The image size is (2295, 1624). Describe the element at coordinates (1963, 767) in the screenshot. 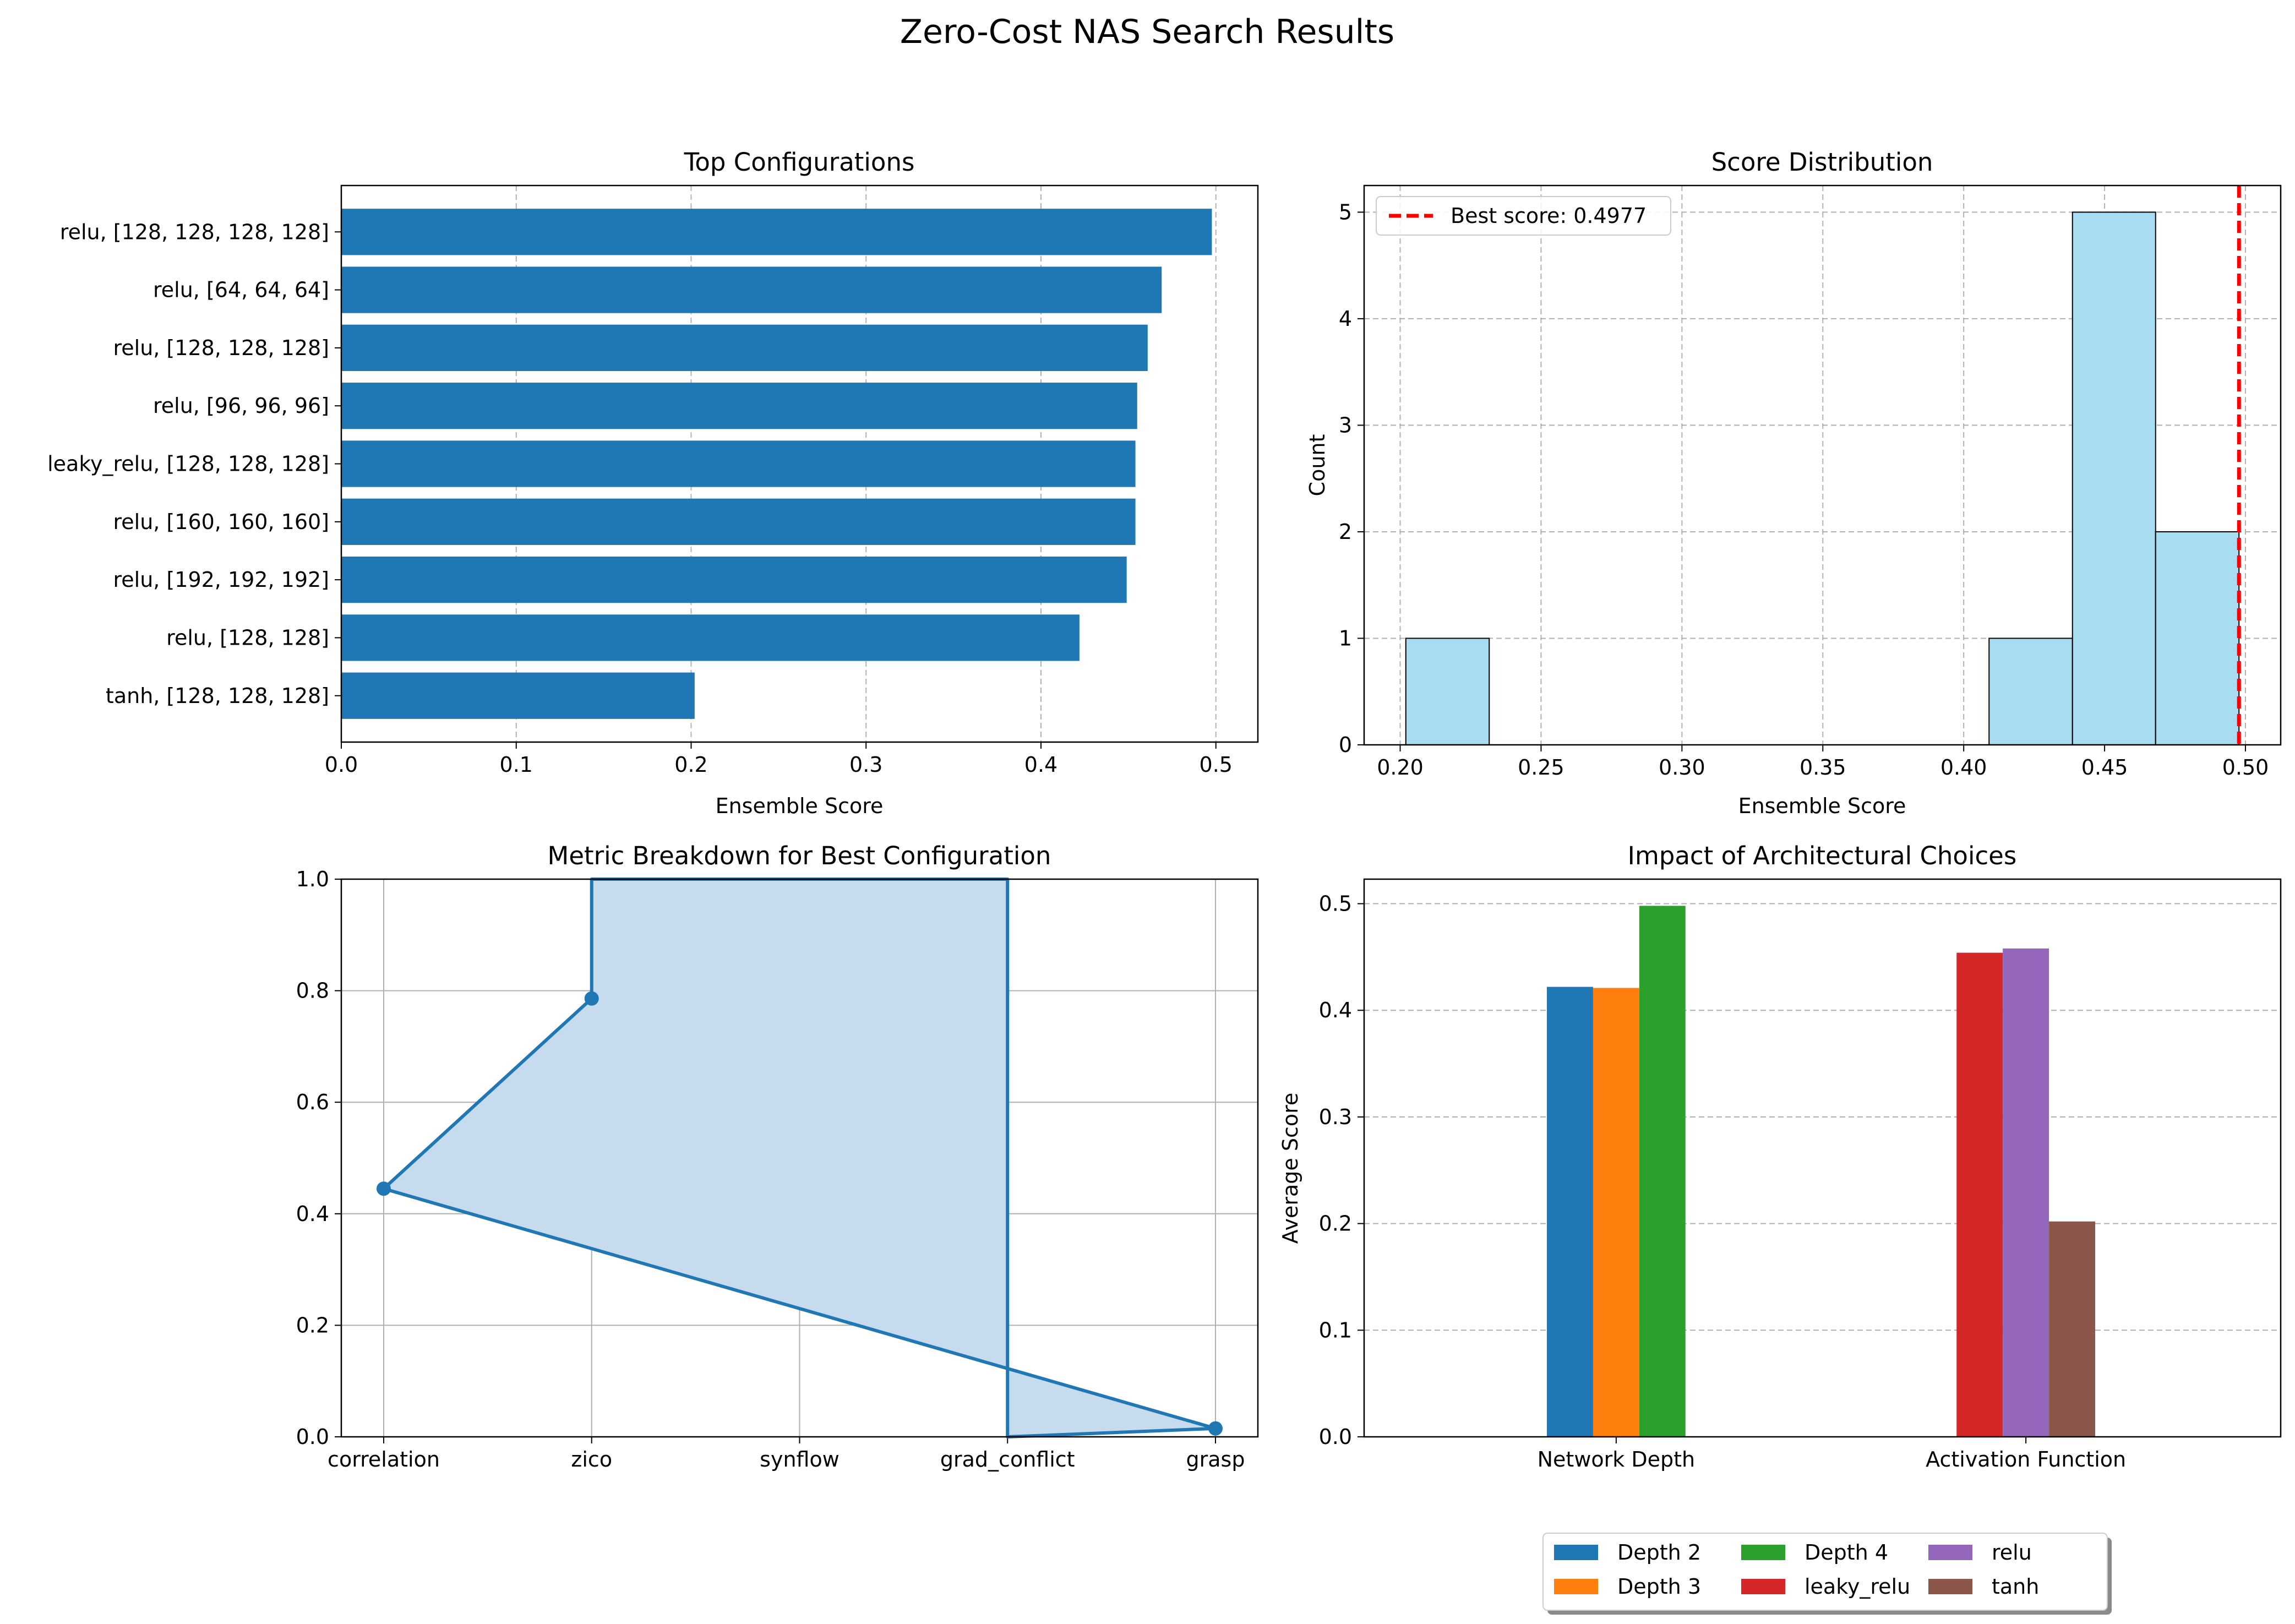

I see `x-tick-label: 0.40` at that location.